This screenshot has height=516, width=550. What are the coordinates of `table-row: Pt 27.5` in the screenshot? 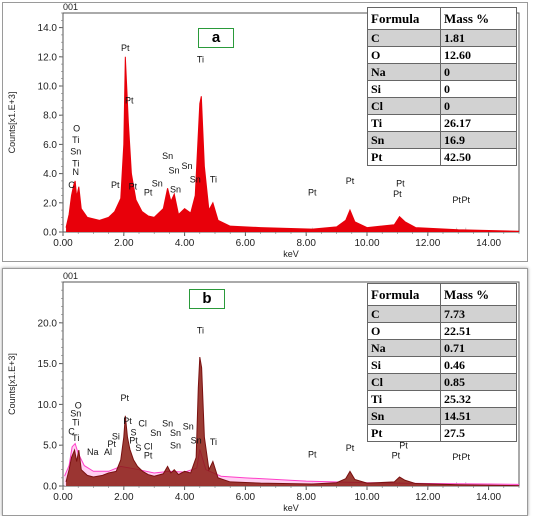 It's located at (442, 433).